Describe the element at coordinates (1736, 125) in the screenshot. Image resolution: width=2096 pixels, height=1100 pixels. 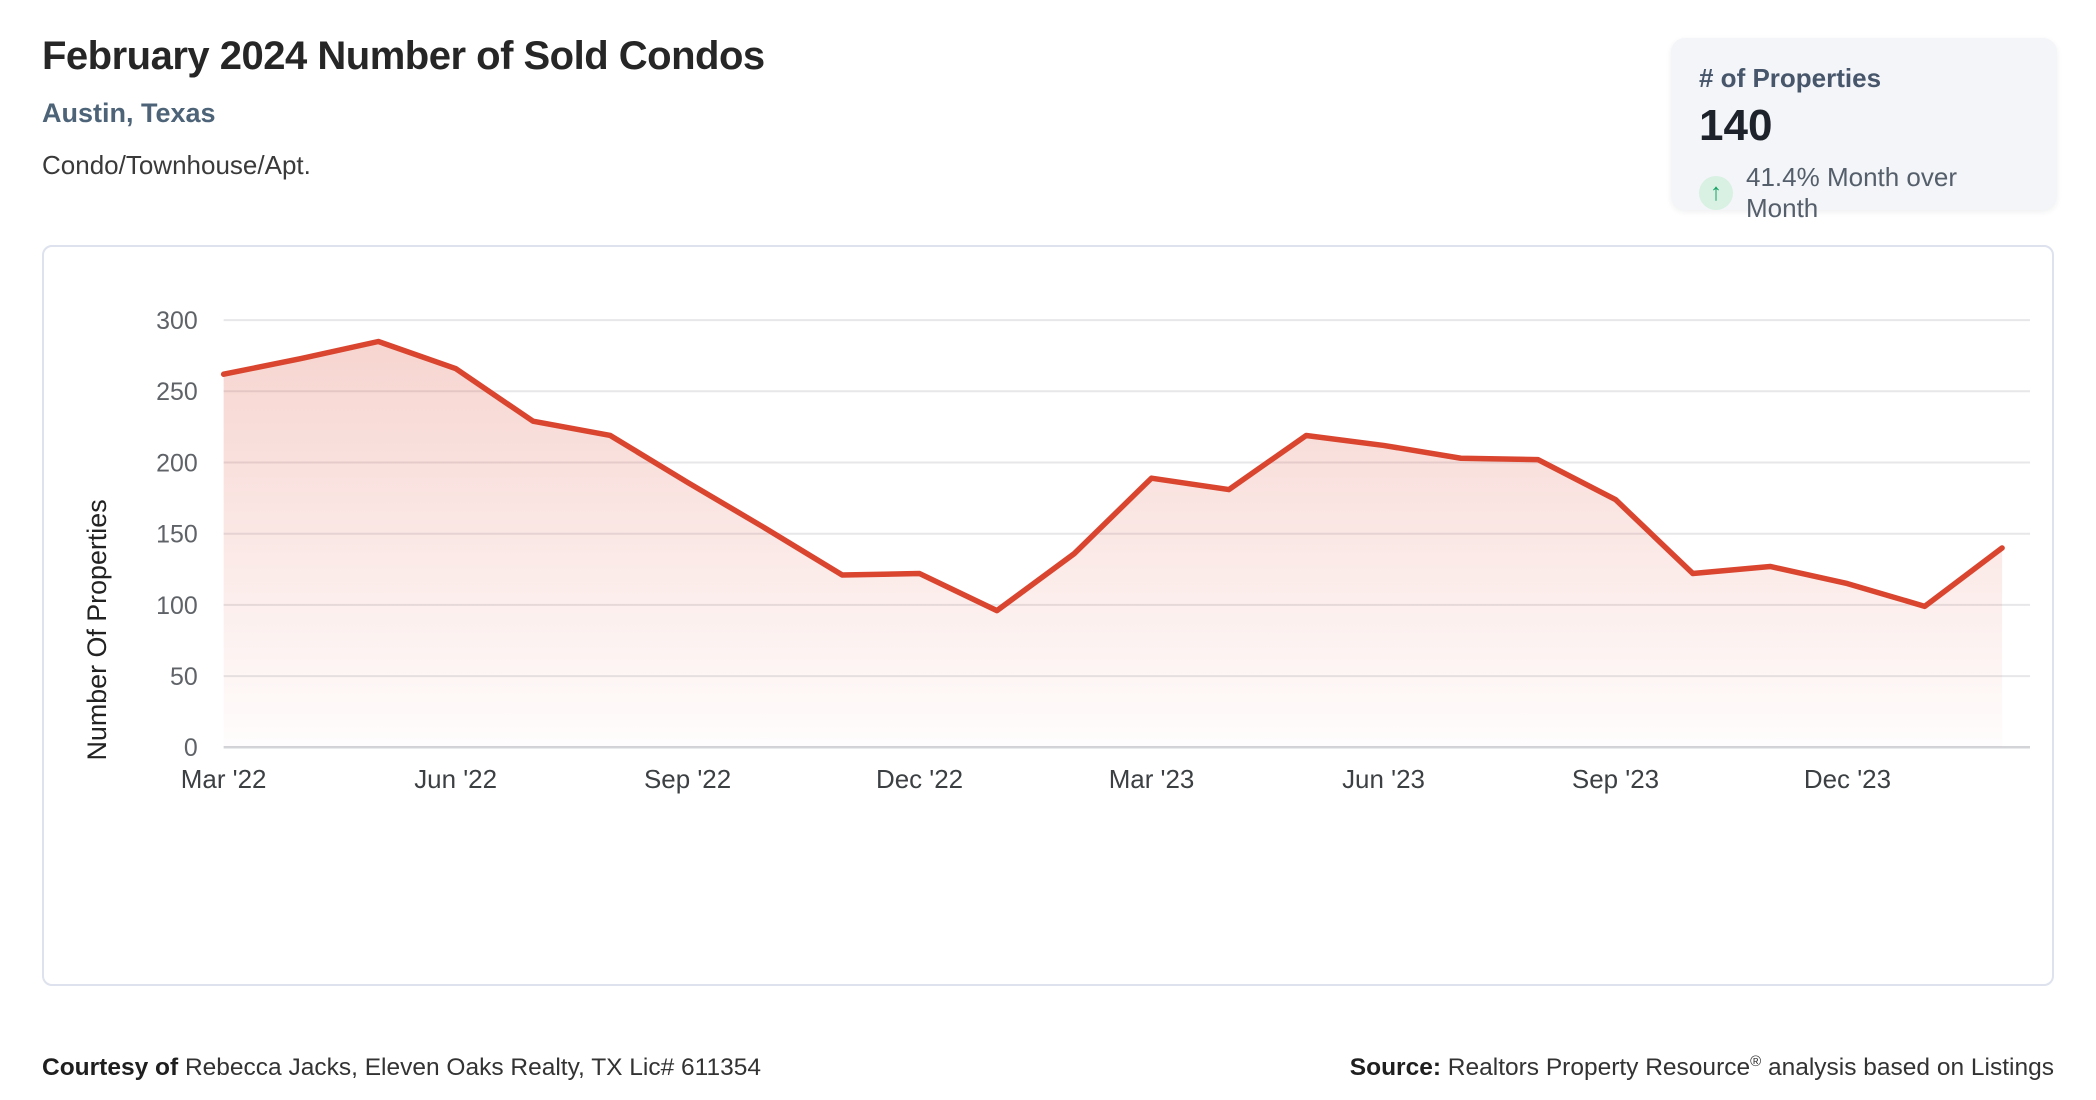
I see `stat-card-value: 140` at that location.